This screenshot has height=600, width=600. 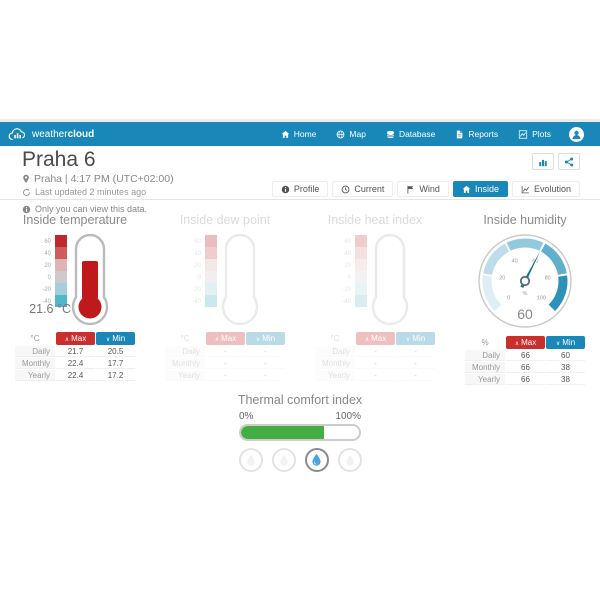 I want to click on bar-chart-button, so click(x=543, y=161).